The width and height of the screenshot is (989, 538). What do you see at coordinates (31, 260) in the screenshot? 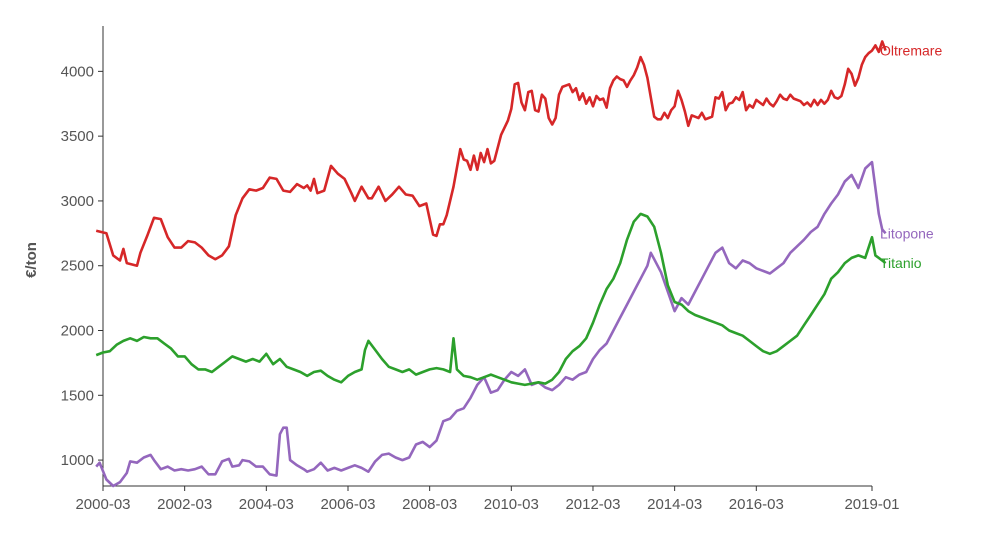
I see `y-axis-title: €/ton` at bounding box center [31, 260].